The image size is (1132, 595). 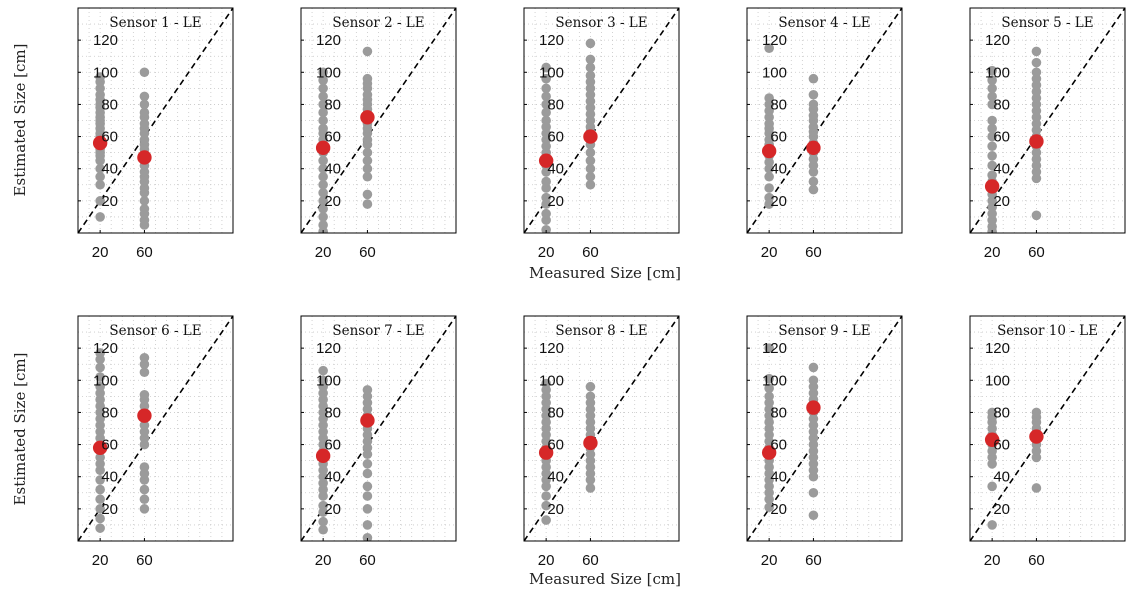 I want to click on panel-sensor-7: Sensor 7 - LE 20 40 60 80 100 120 20 60, so click(x=378, y=442).